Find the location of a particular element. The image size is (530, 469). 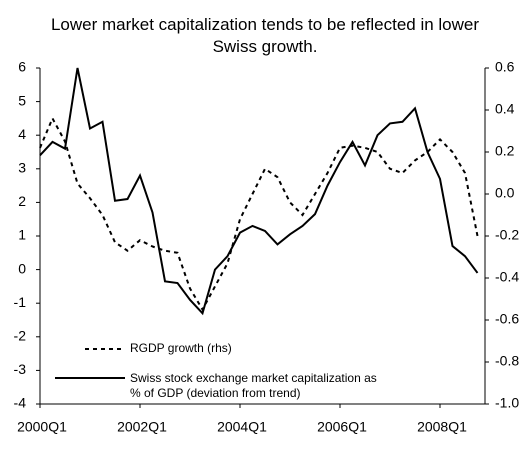

x-tick-label: 2000Q1 is located at coordinates (42, 427).